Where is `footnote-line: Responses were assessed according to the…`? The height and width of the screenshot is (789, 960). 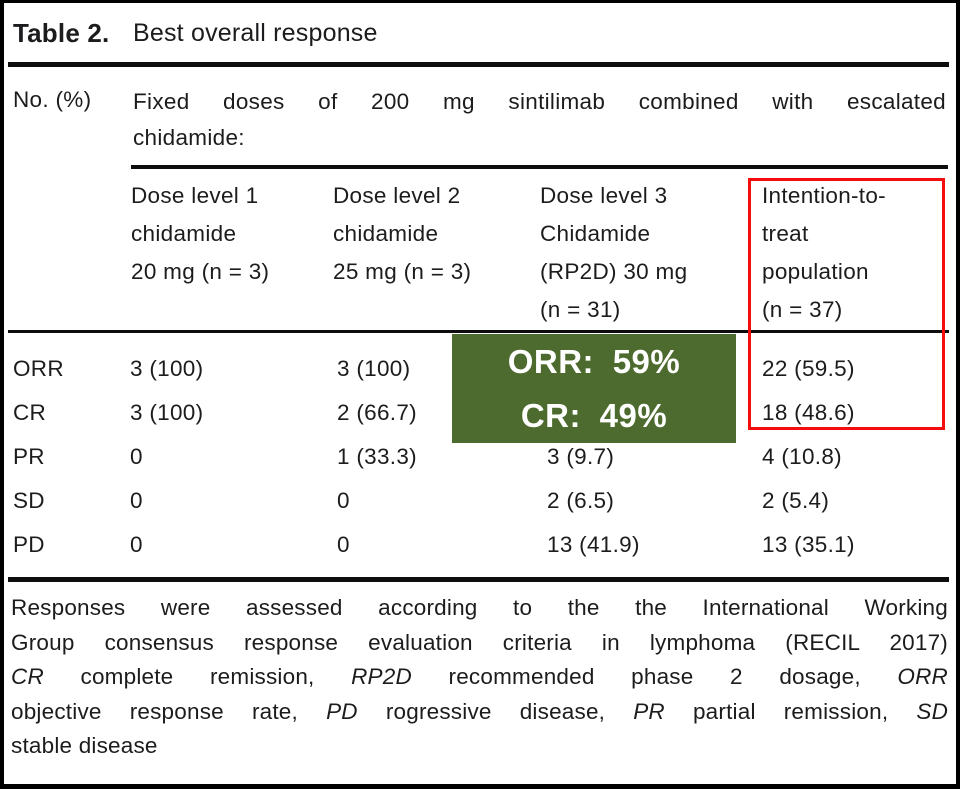
footnote-line: Responses were assessed according to the… is located at coordinates (479, 608).